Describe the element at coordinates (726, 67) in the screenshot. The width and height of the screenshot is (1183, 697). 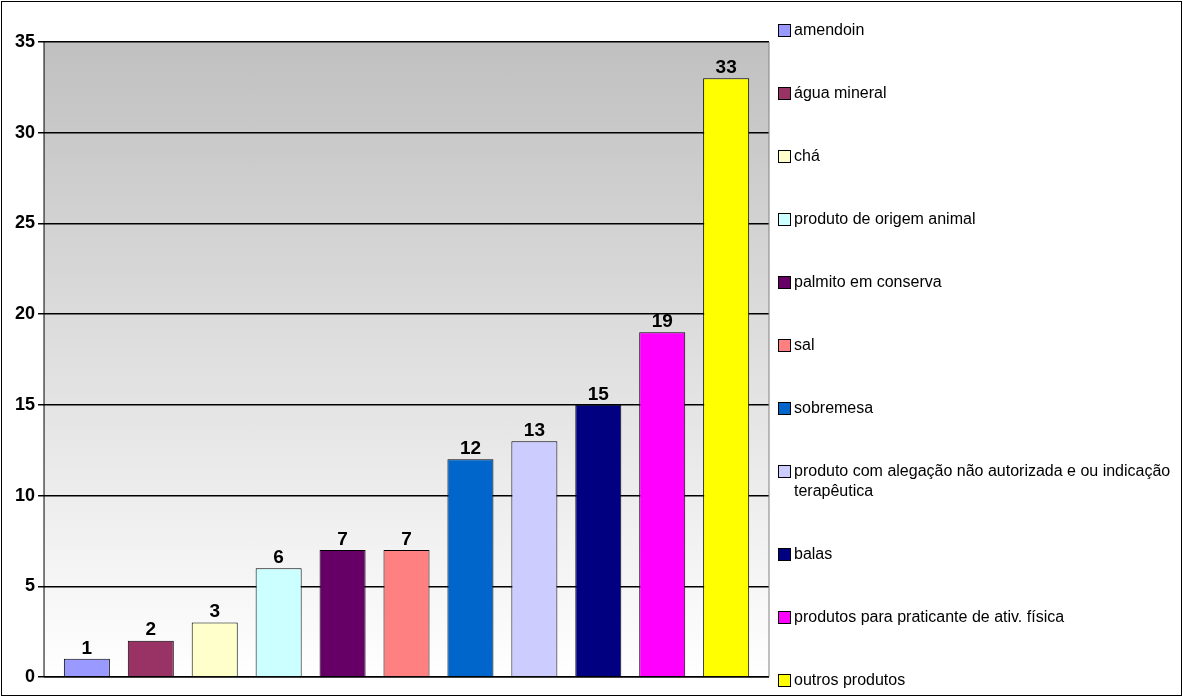
I see `data-label: 33` at that location.